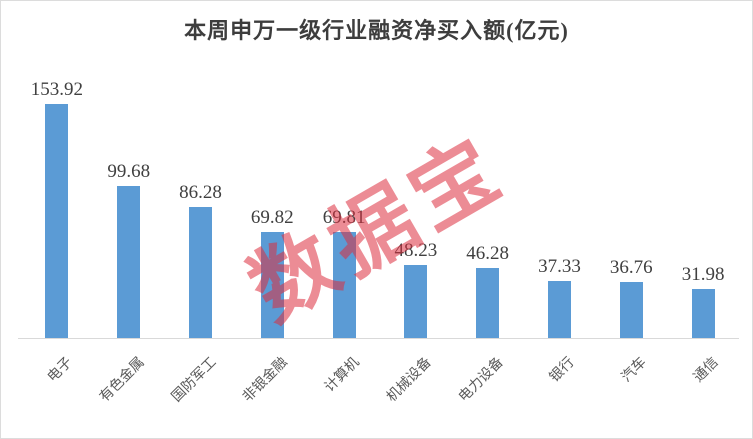  What do you see at coordinates (634, 370) in the screenshot?
I see `category-label: 汽车` at bounding box center [634, 370].